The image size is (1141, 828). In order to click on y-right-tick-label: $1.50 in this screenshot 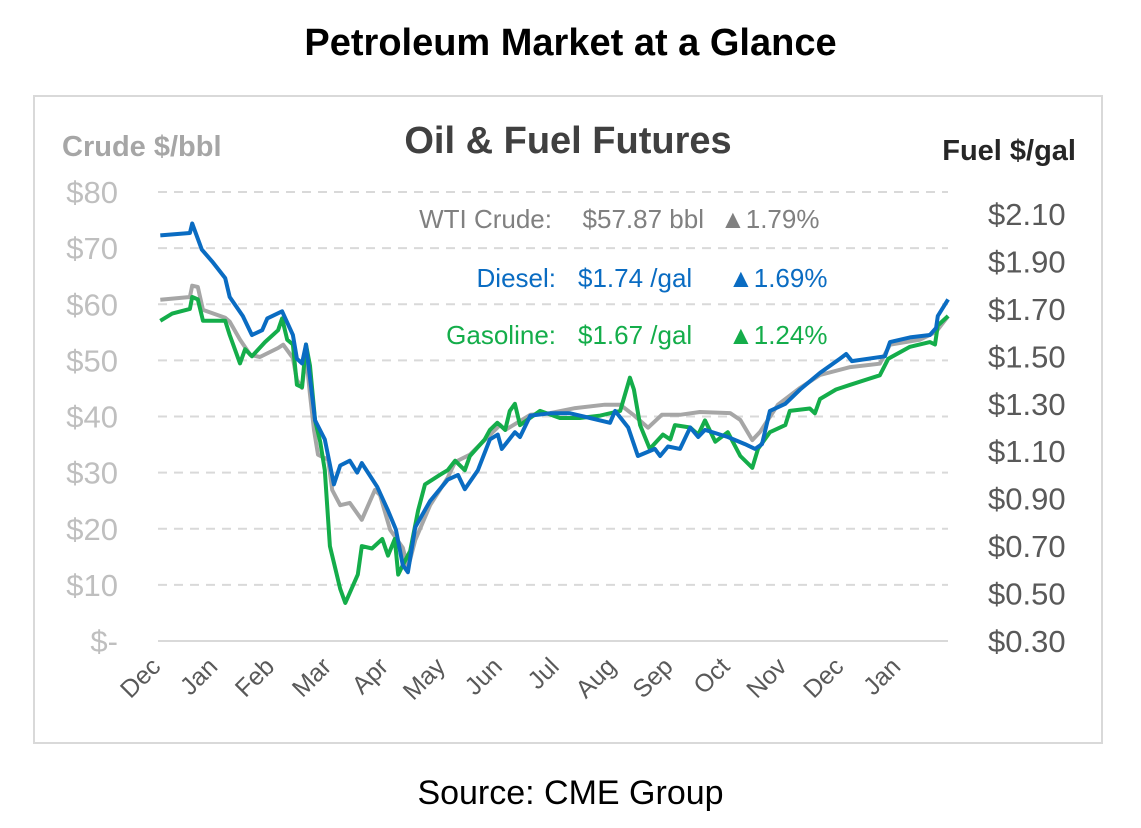, I will do `click(1027, 356)`.